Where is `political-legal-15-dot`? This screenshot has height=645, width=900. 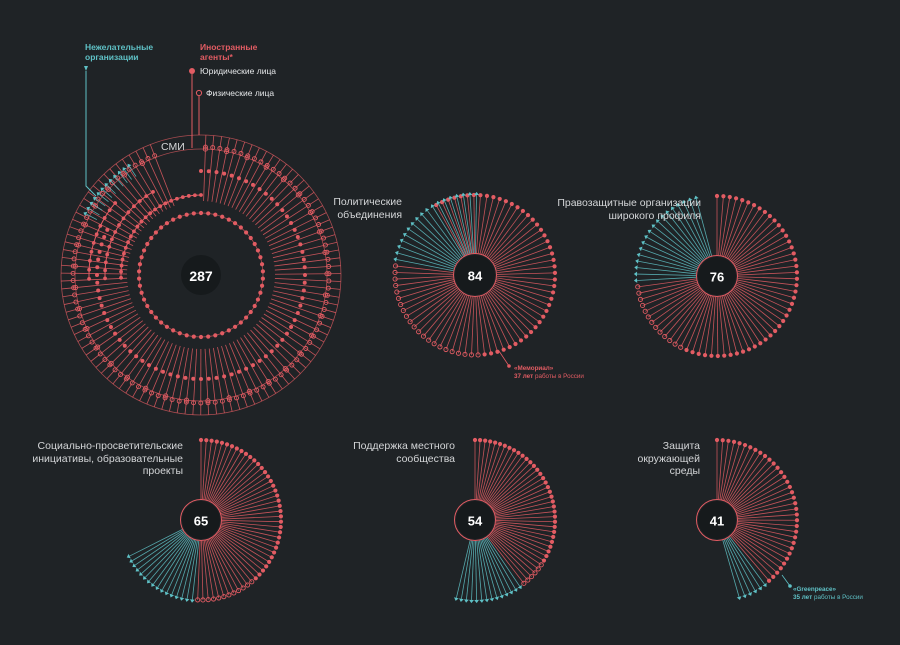 political-legal-15-dot is located at coordinates (528, 215).